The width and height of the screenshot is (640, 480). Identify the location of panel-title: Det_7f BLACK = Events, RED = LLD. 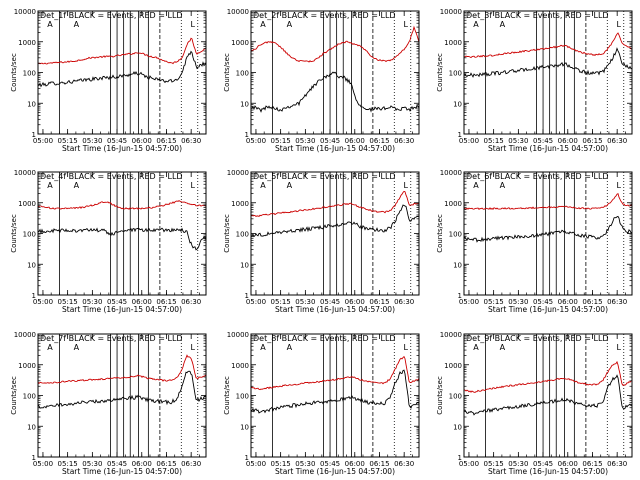
(111, 338).